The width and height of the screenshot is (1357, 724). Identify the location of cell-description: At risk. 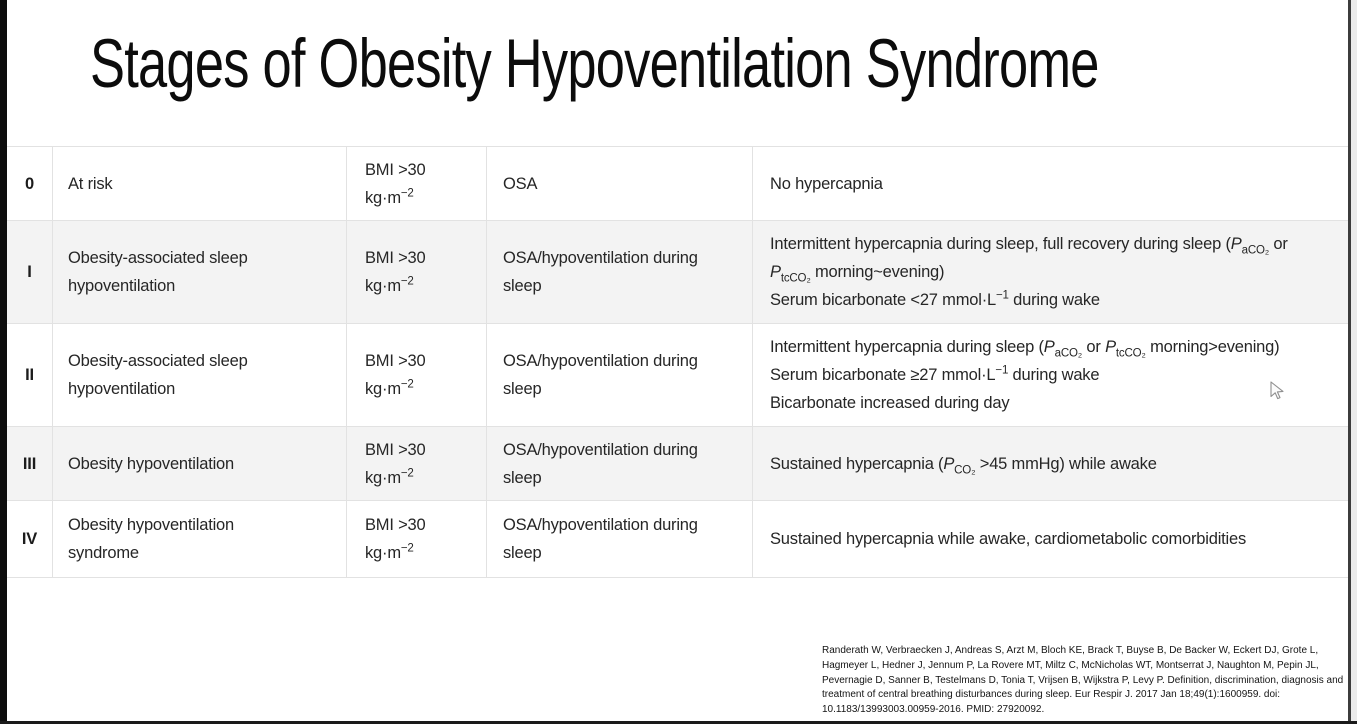
(200, 183).